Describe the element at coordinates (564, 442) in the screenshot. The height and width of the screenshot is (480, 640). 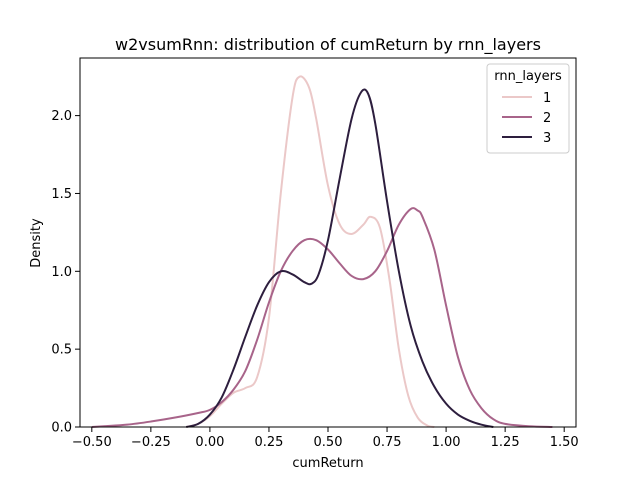
I see `x-tick-label: 1.50` at that location.